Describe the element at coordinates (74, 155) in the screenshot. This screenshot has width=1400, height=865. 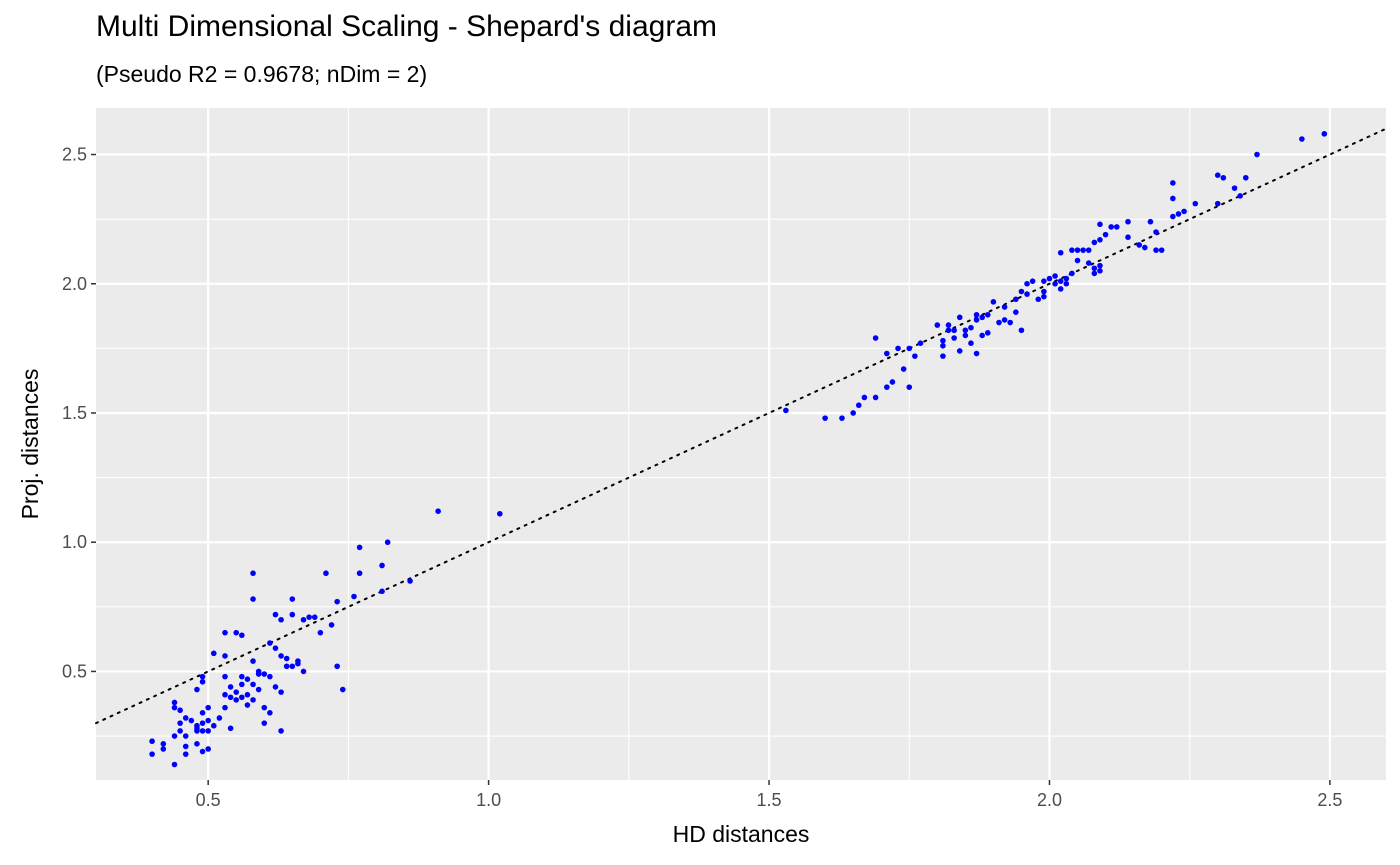
I see `y-tick-label: 2.5` at that location.